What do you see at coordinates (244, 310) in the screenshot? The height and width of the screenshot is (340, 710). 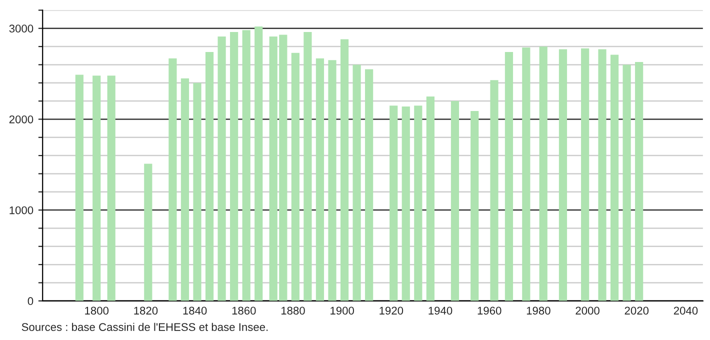 I see `x-tick-label: 1860` at bounding box center [244, 310].